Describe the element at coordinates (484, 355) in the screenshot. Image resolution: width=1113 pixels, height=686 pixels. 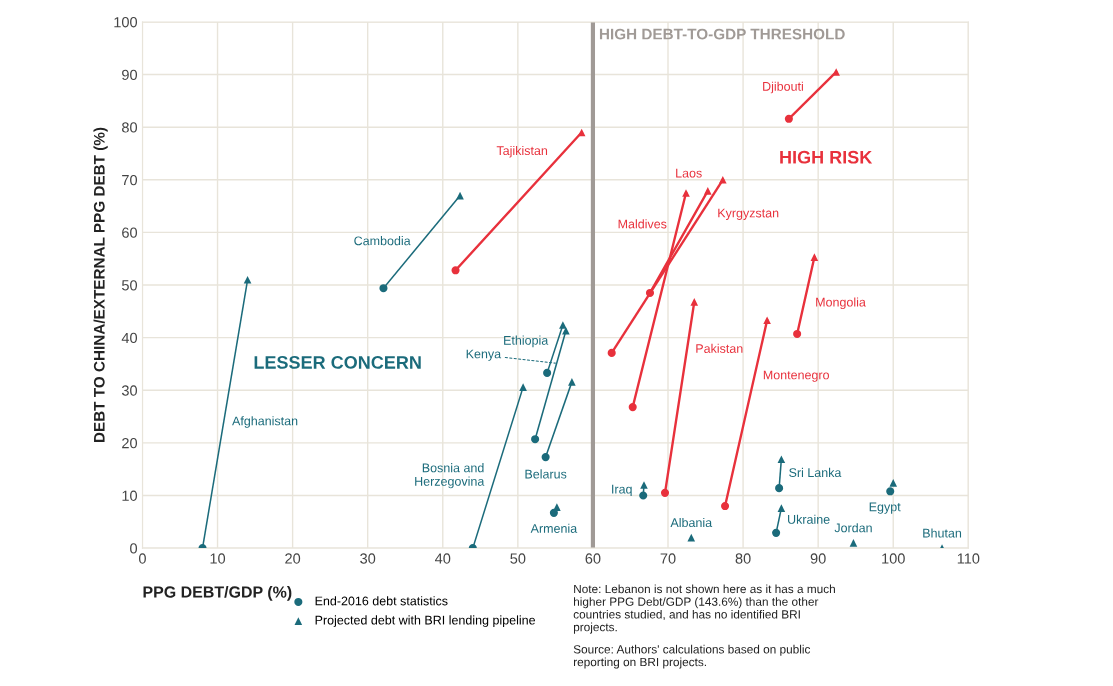
I see `text: Kenya` at that location.